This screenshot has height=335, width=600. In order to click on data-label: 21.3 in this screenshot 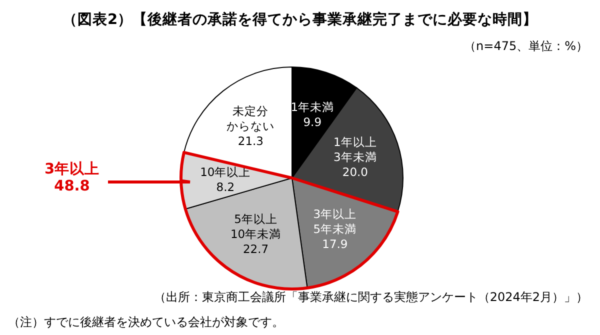, I will do `click(251, 141)`.